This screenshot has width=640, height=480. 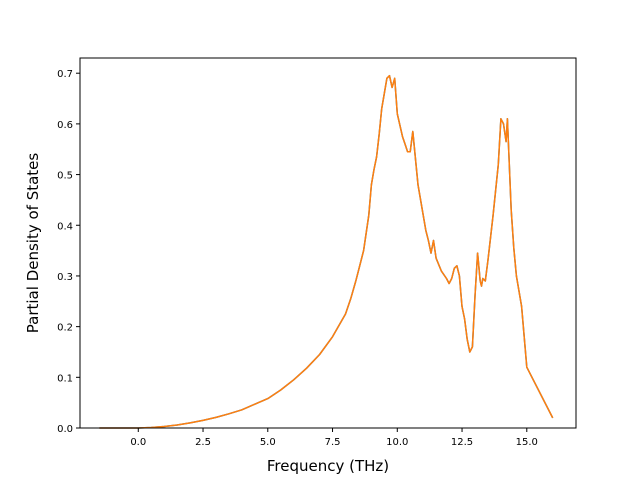 What do you see at coordinates (462, 442) in the screenshot?
I see `x-tick-label: 12.5` at bounding box center [462, 442].